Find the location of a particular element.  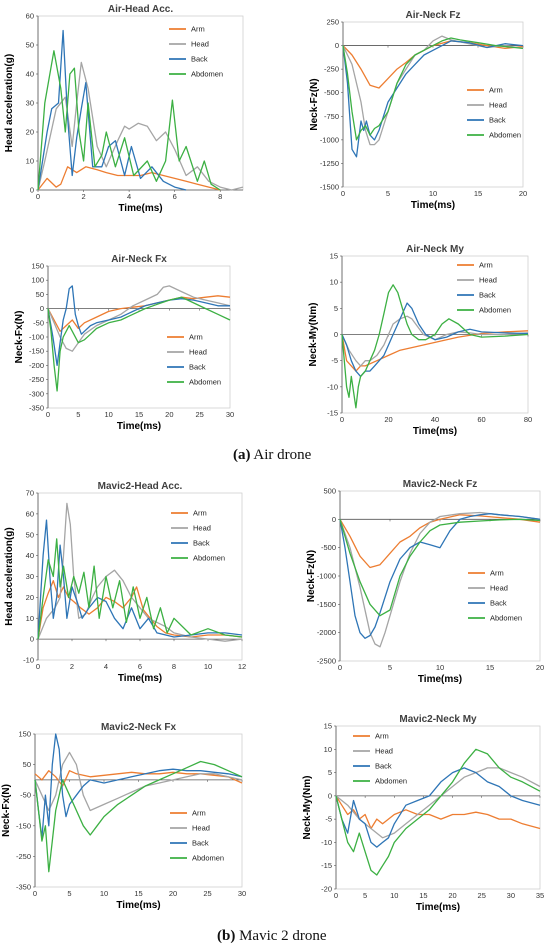

caption-a-label: (a) is located at coordinates (242, 455).